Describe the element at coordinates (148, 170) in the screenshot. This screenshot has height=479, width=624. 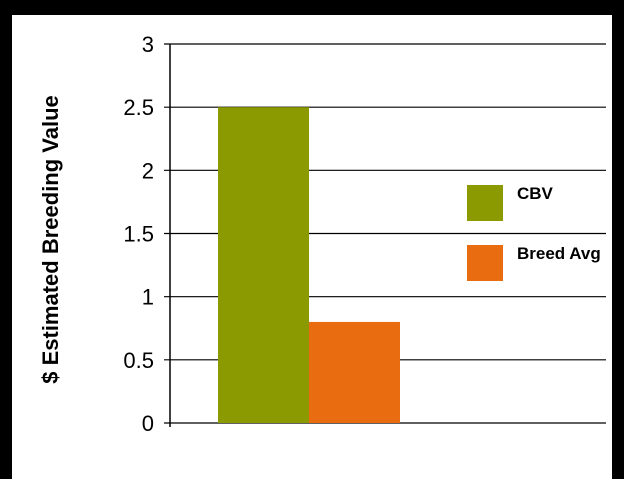
I see `y-tick-label: 2` at that location.